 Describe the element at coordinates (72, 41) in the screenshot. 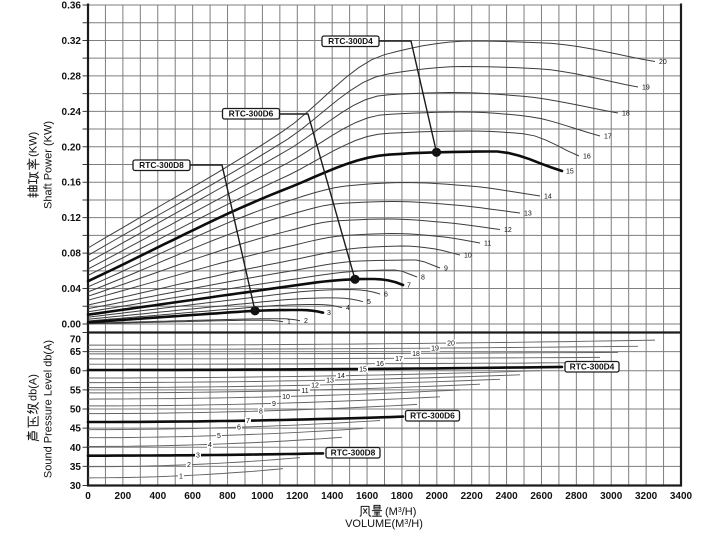

I see `svg-text: 0.32` at that location.